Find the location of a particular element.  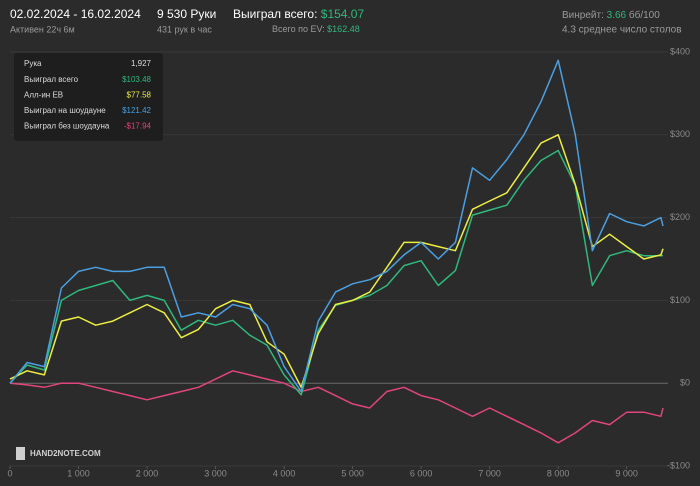

logo-icon is located at coordinates (20, 453).